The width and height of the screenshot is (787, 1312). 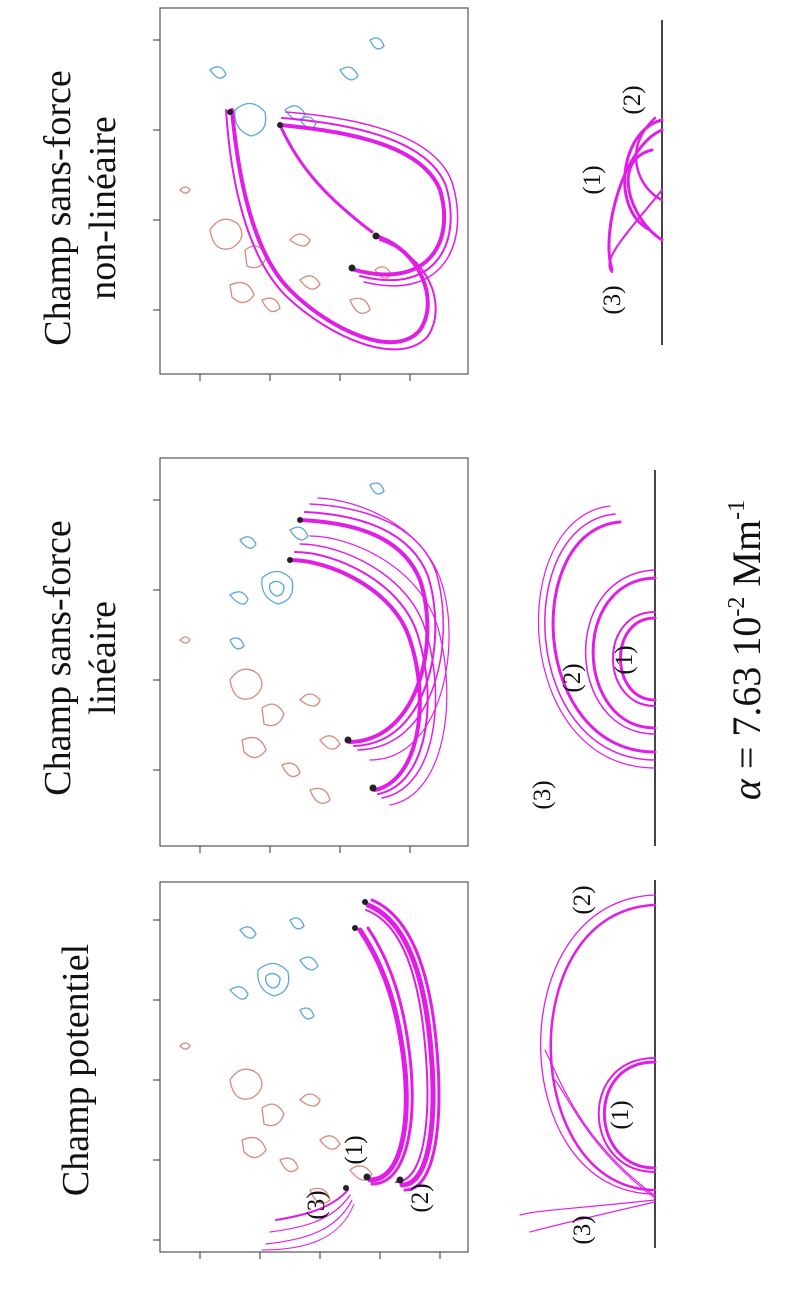 I want to click on panel-linear-field-lines, so click(x=369, y=651).